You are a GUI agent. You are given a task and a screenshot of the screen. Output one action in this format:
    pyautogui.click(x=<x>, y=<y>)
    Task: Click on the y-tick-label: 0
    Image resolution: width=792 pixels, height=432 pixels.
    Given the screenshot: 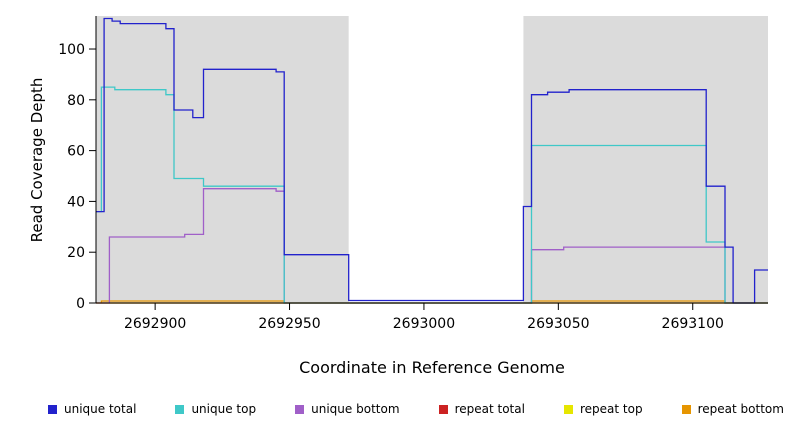 What is the action you would take?
    pyautogui.click(x=80, y=304)
    